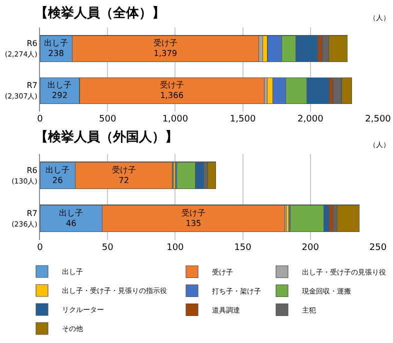 This screenshot has width=393, height=343. I want to click on data-label: 受け子 135, so click(193, 217).